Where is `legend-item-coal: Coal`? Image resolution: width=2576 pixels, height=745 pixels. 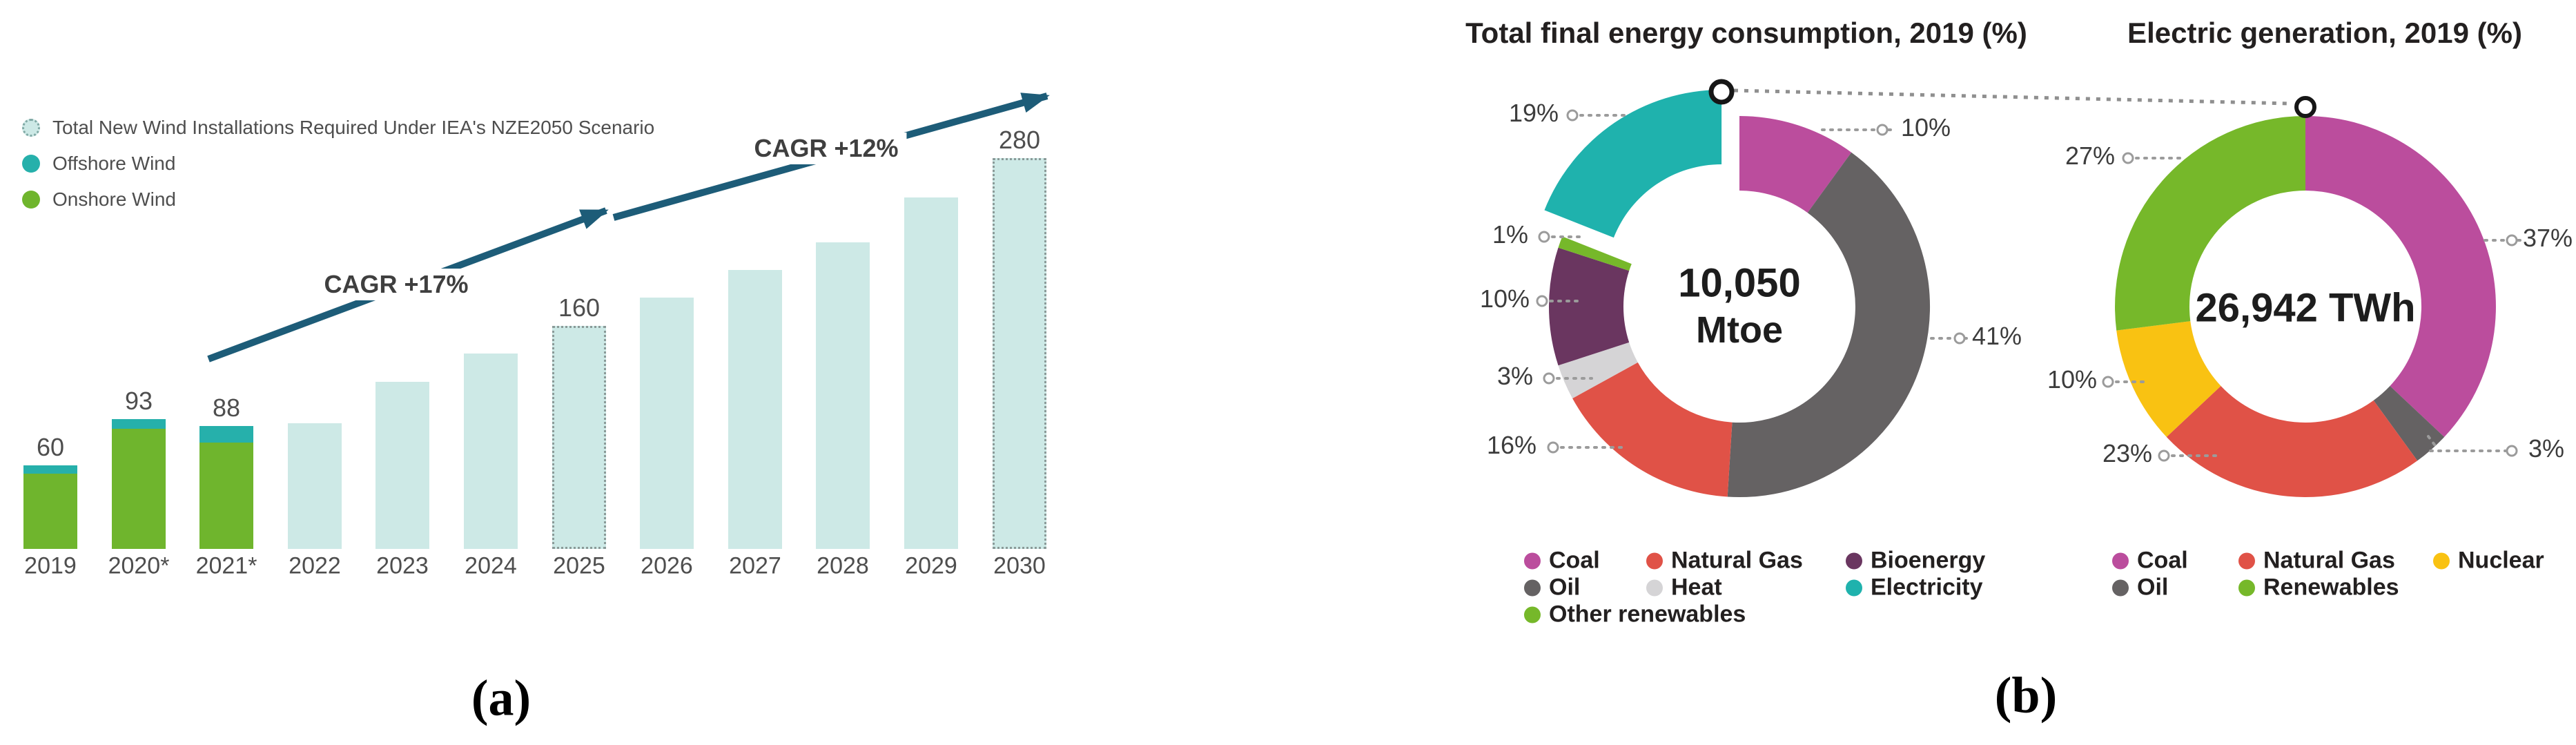 legend-item-coal: Coal is located at coordinates (1562, 561).